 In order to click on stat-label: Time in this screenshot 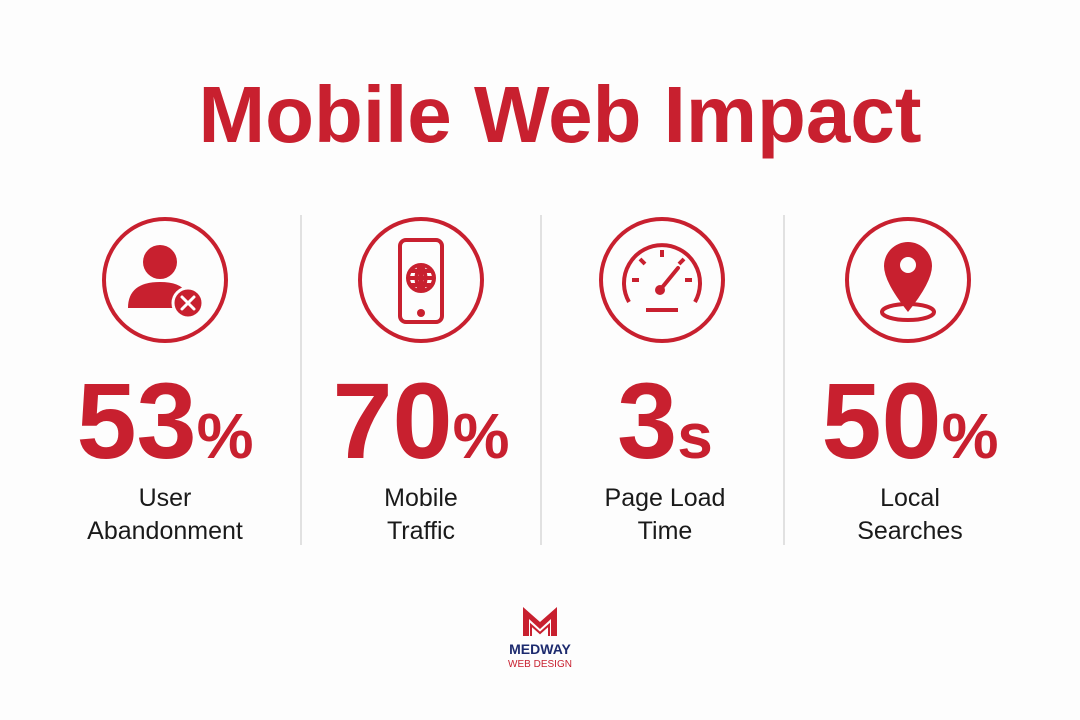, I will do `click(665, 531)`.